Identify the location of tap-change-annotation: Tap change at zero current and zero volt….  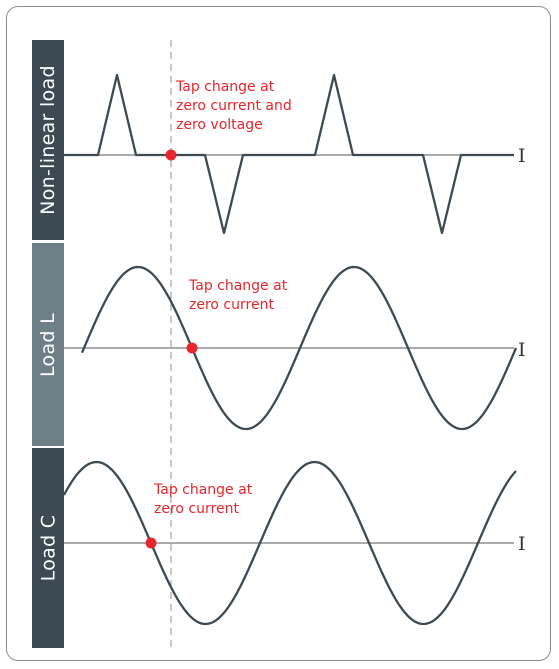
(235, 106).